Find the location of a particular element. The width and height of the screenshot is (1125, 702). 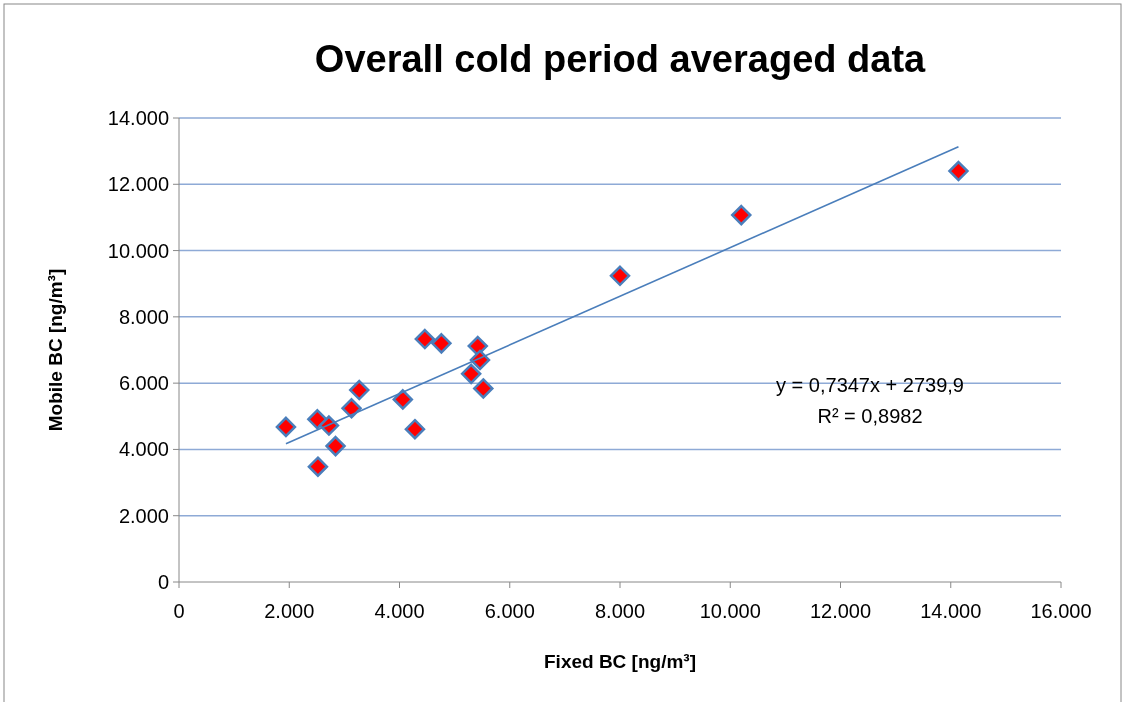

y-tick-label: 14.000 is located at coordinates (138, 118).